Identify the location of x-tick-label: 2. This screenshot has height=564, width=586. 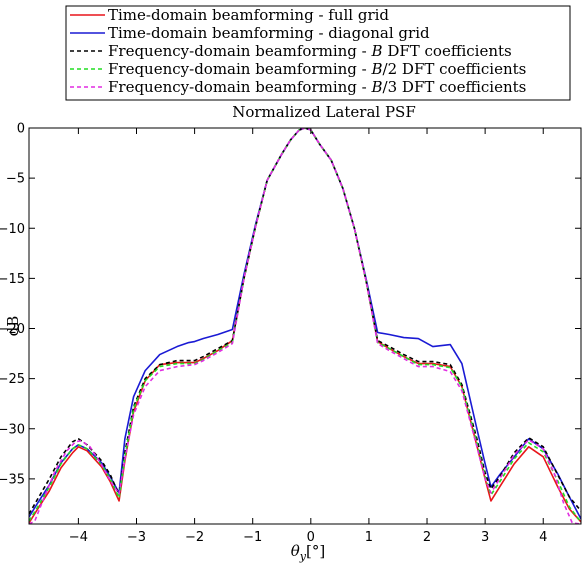
(427, 537).